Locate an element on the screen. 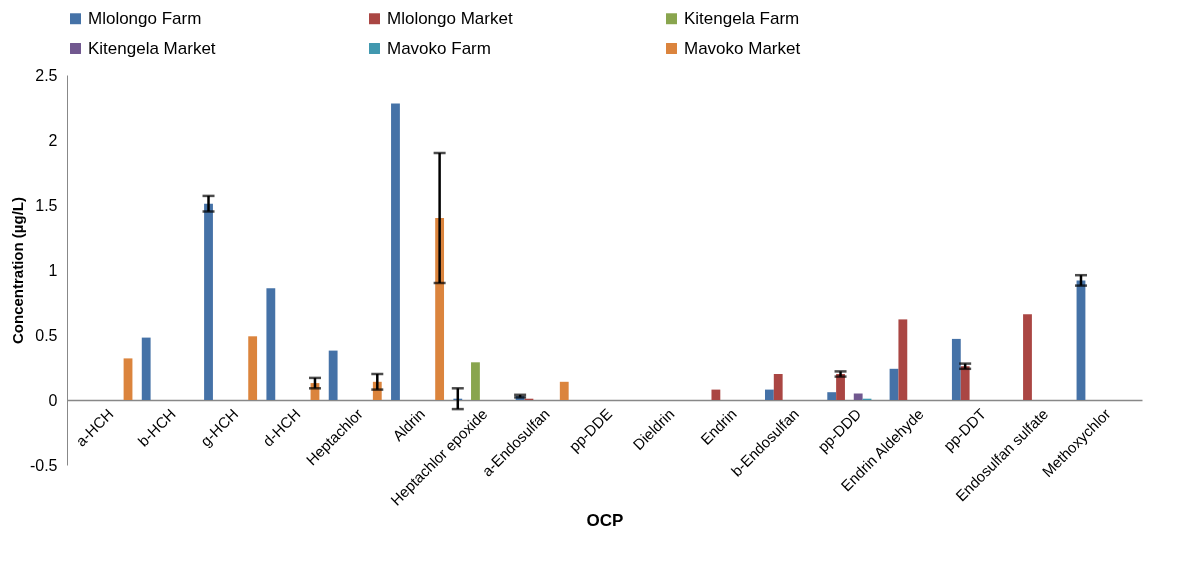 Image resolution: width=1184 pixels, height=565 pixels. legend-label: Mavoko Market is located at coordinates (742, 48).